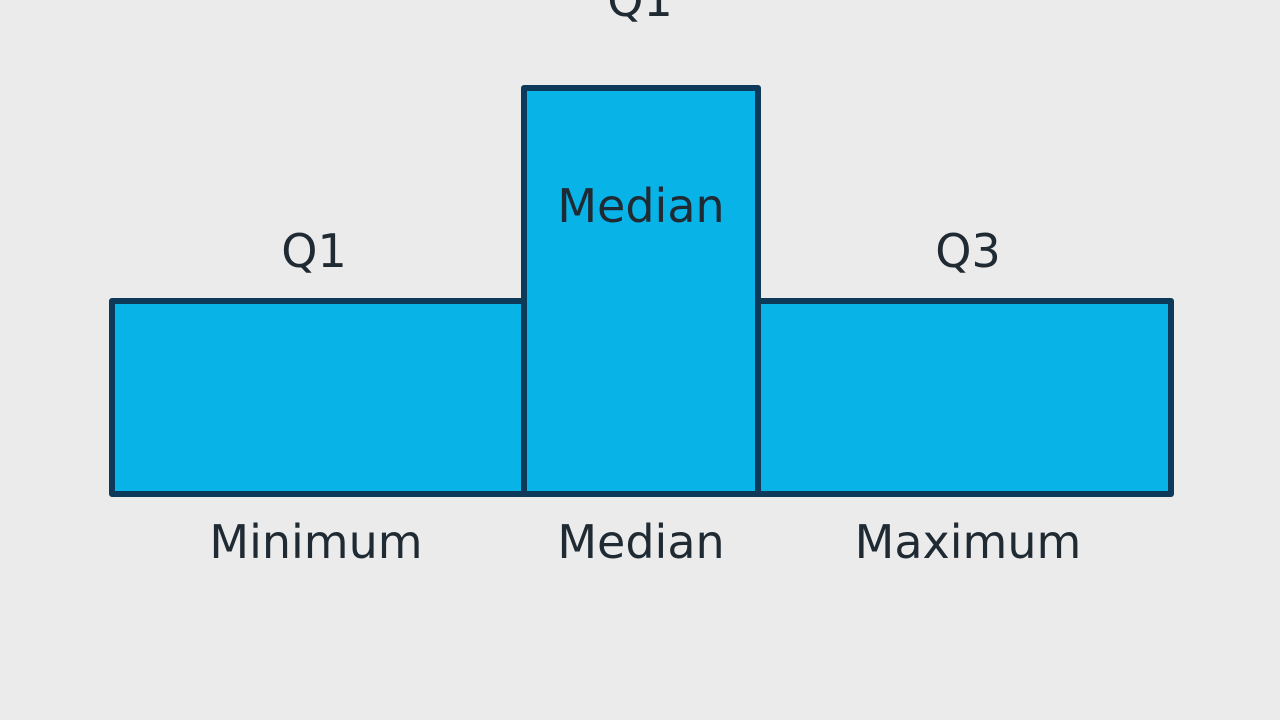 The height and width of the screenshot is (720, 1280). What do you see at coordinates (640, 13) in the screenshot?
I see `top-label: Q1` at bounding box center [640, 13].